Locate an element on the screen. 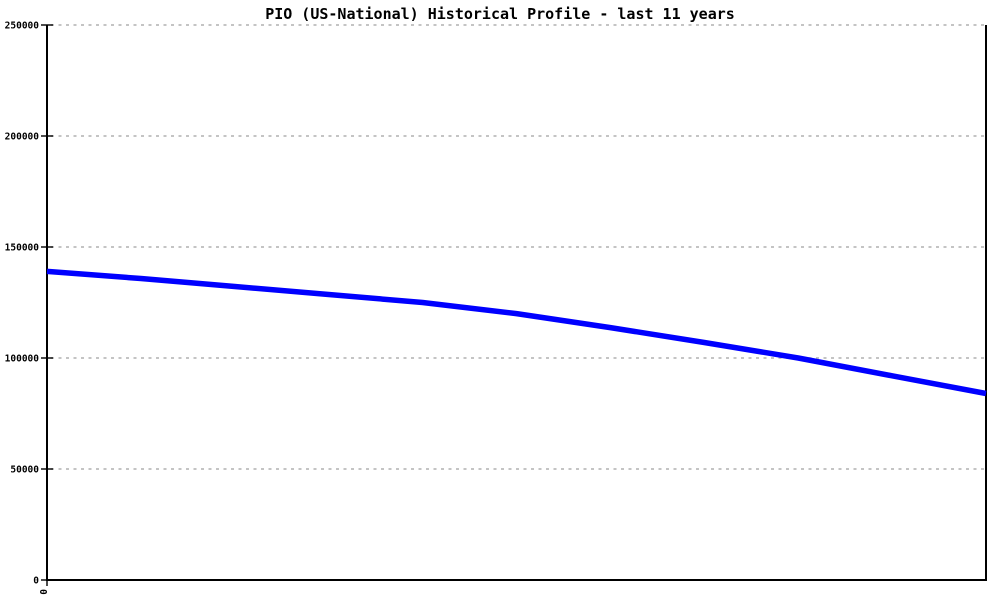  y-tick-label: 250000 is located at coordinates (22, 26).